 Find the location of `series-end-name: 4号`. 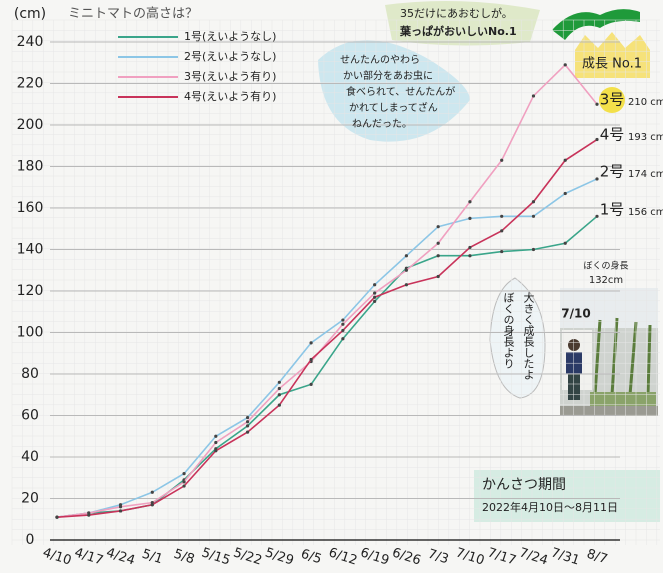

series-end-name: 4号 is located at coordinates (612, 135).